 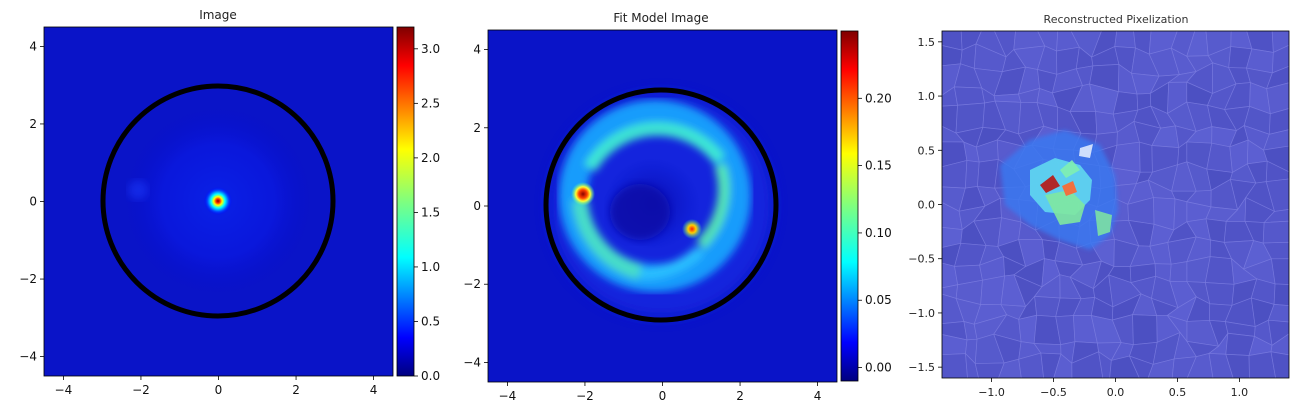 I want to click on x-tick-label: −0.5, so click(x=1053, y=392).